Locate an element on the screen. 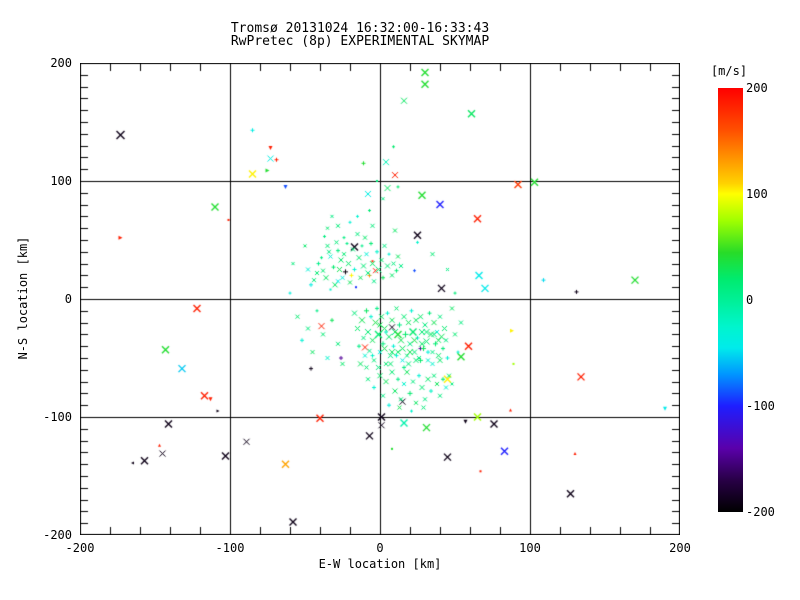 This screenshot has width=800, height=600. y-axis-label: N-S location [km] is located at coordinates (23, 298).